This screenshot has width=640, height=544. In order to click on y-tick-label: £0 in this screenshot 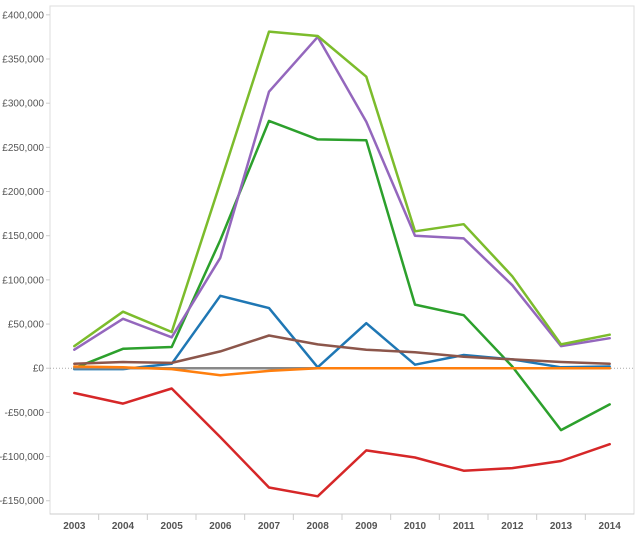, I will do `click(39, 369)`.